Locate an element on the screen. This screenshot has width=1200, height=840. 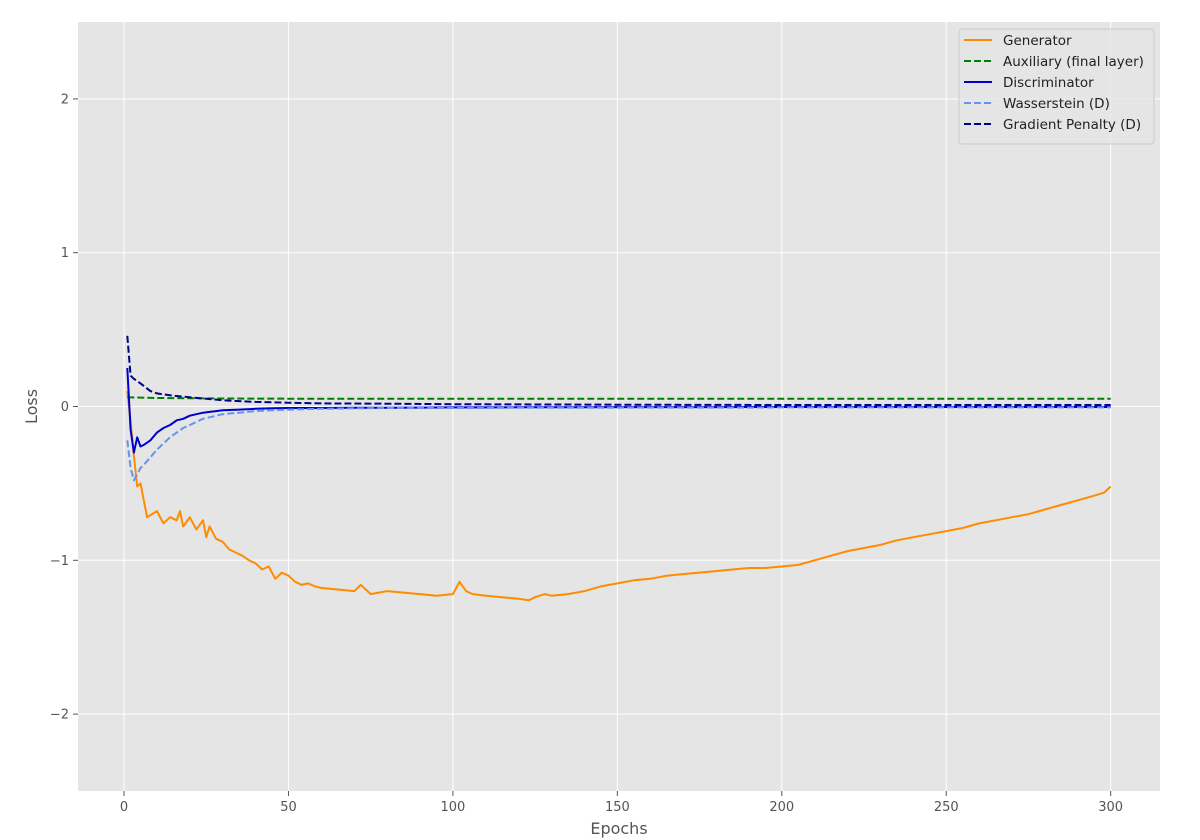
legend-label: Auxiliary (final layer) is located at coordinates (1073, 62).